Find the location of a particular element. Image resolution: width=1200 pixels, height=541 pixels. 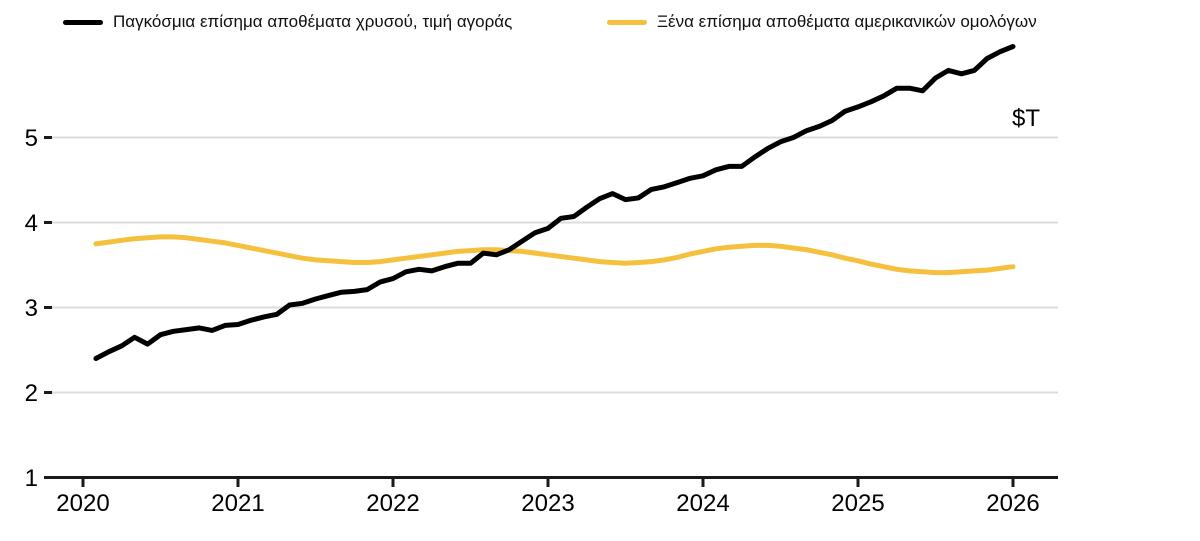

treasury-series-swatch is located at coordinates (627, 22).